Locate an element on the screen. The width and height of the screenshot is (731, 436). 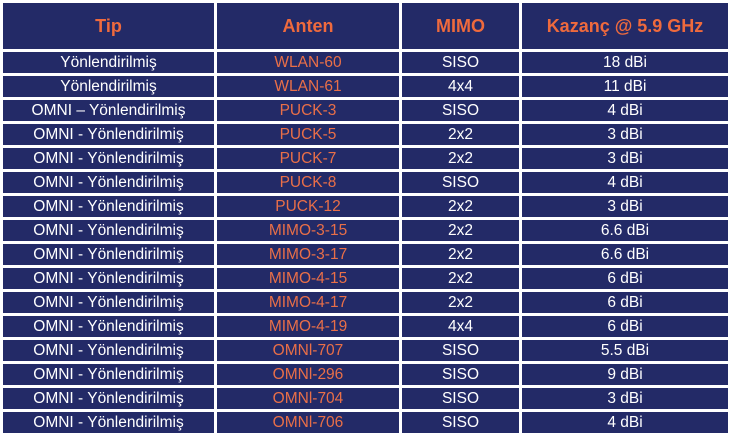
table-row: OMNI - Yönlendirilmiş PUCK-12 2x2 3 dBi is located at coordinates (365, 206).